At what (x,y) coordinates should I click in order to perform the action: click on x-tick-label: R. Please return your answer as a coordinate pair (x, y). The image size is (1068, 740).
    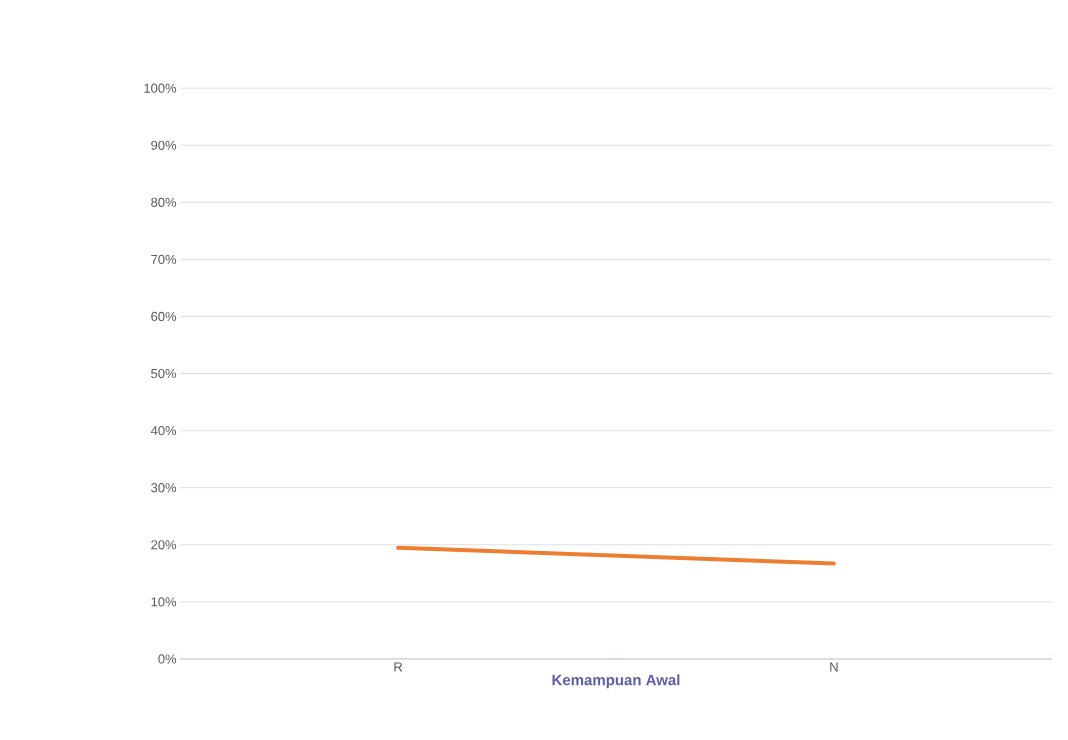
    Looking at the image, I should click on (398, 667).